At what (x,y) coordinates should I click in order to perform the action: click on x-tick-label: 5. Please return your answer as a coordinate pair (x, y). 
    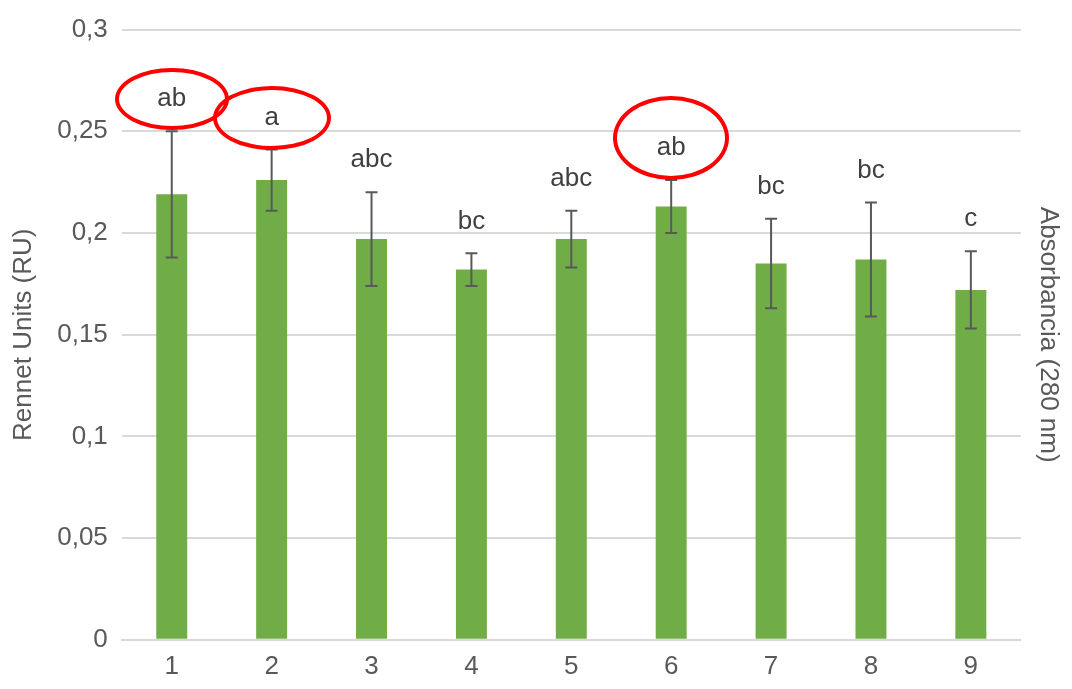
    Looking at the image, I should click on (571, 664).